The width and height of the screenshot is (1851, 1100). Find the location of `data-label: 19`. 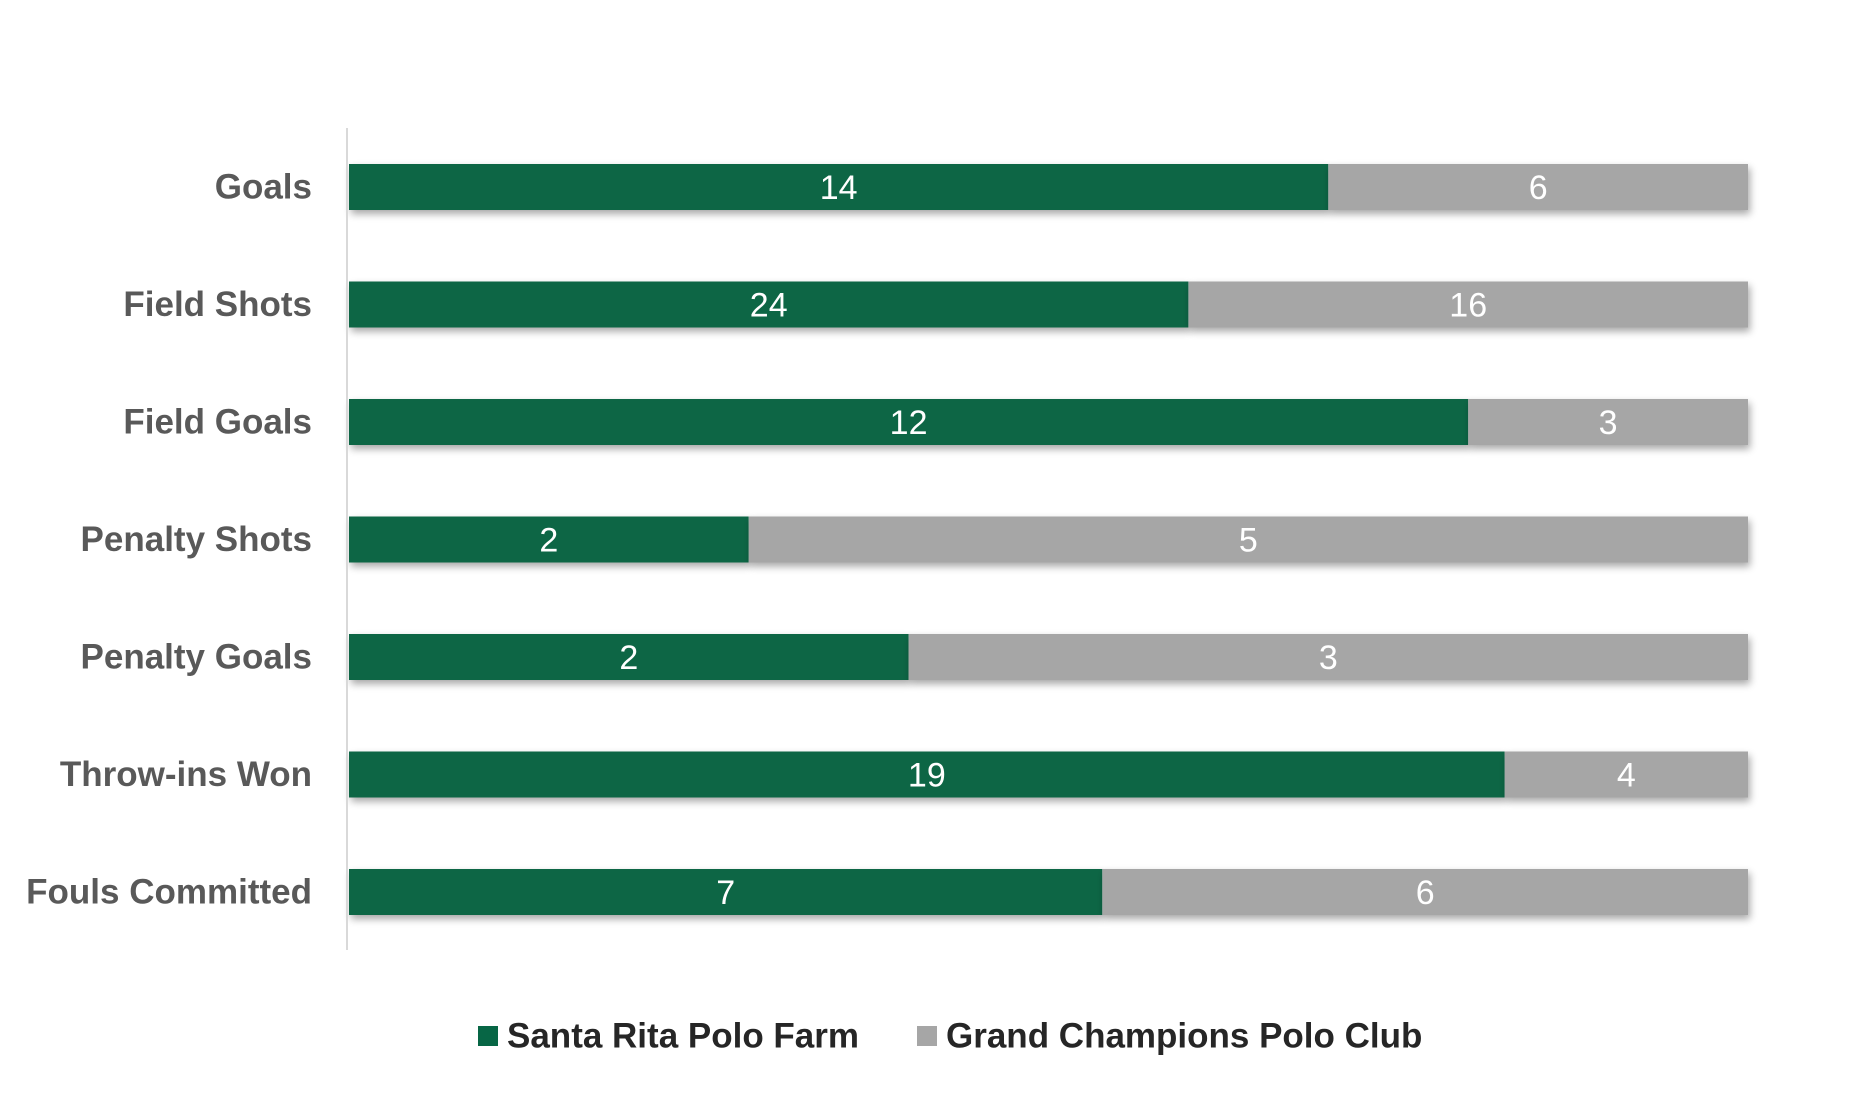

data-label: 19 is located at coordinates (927, 776).